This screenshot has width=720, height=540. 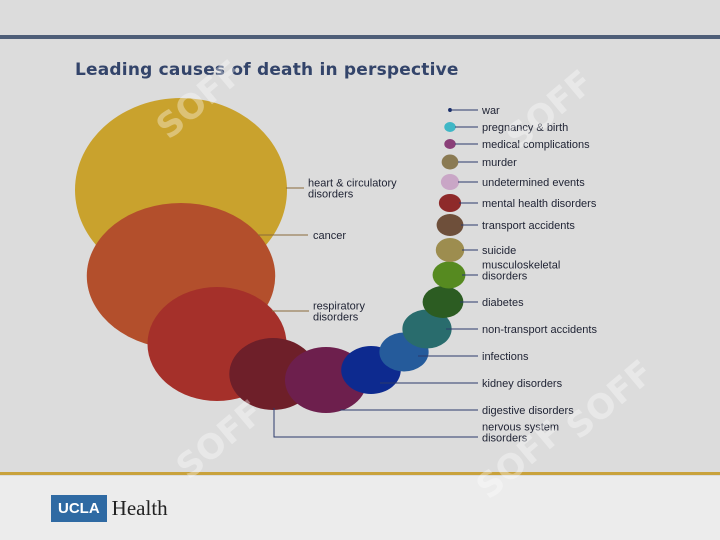 I want to click on label-undetermined-events: undetermined events, so click(x=533, y=183).